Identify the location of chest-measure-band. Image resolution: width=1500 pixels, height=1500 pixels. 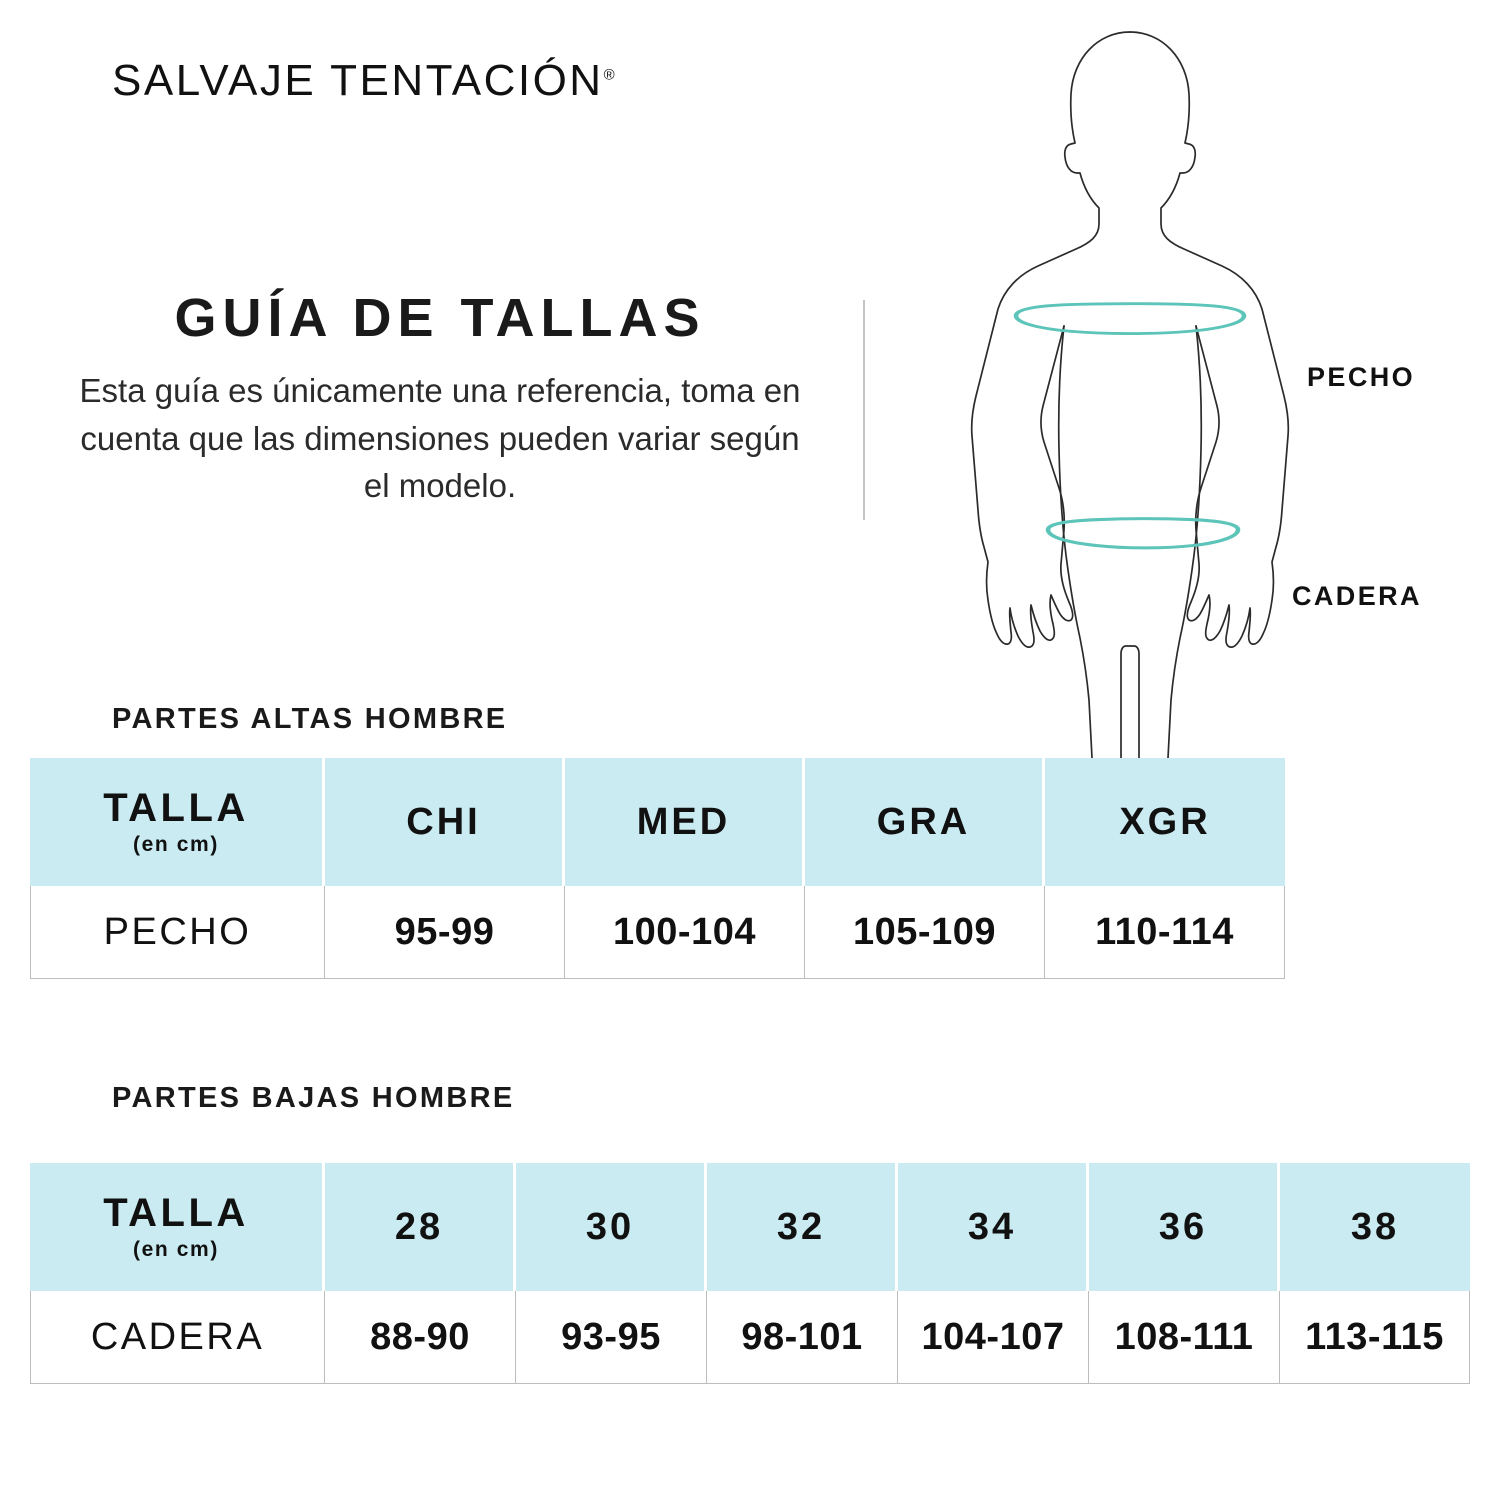
(1130, 318).